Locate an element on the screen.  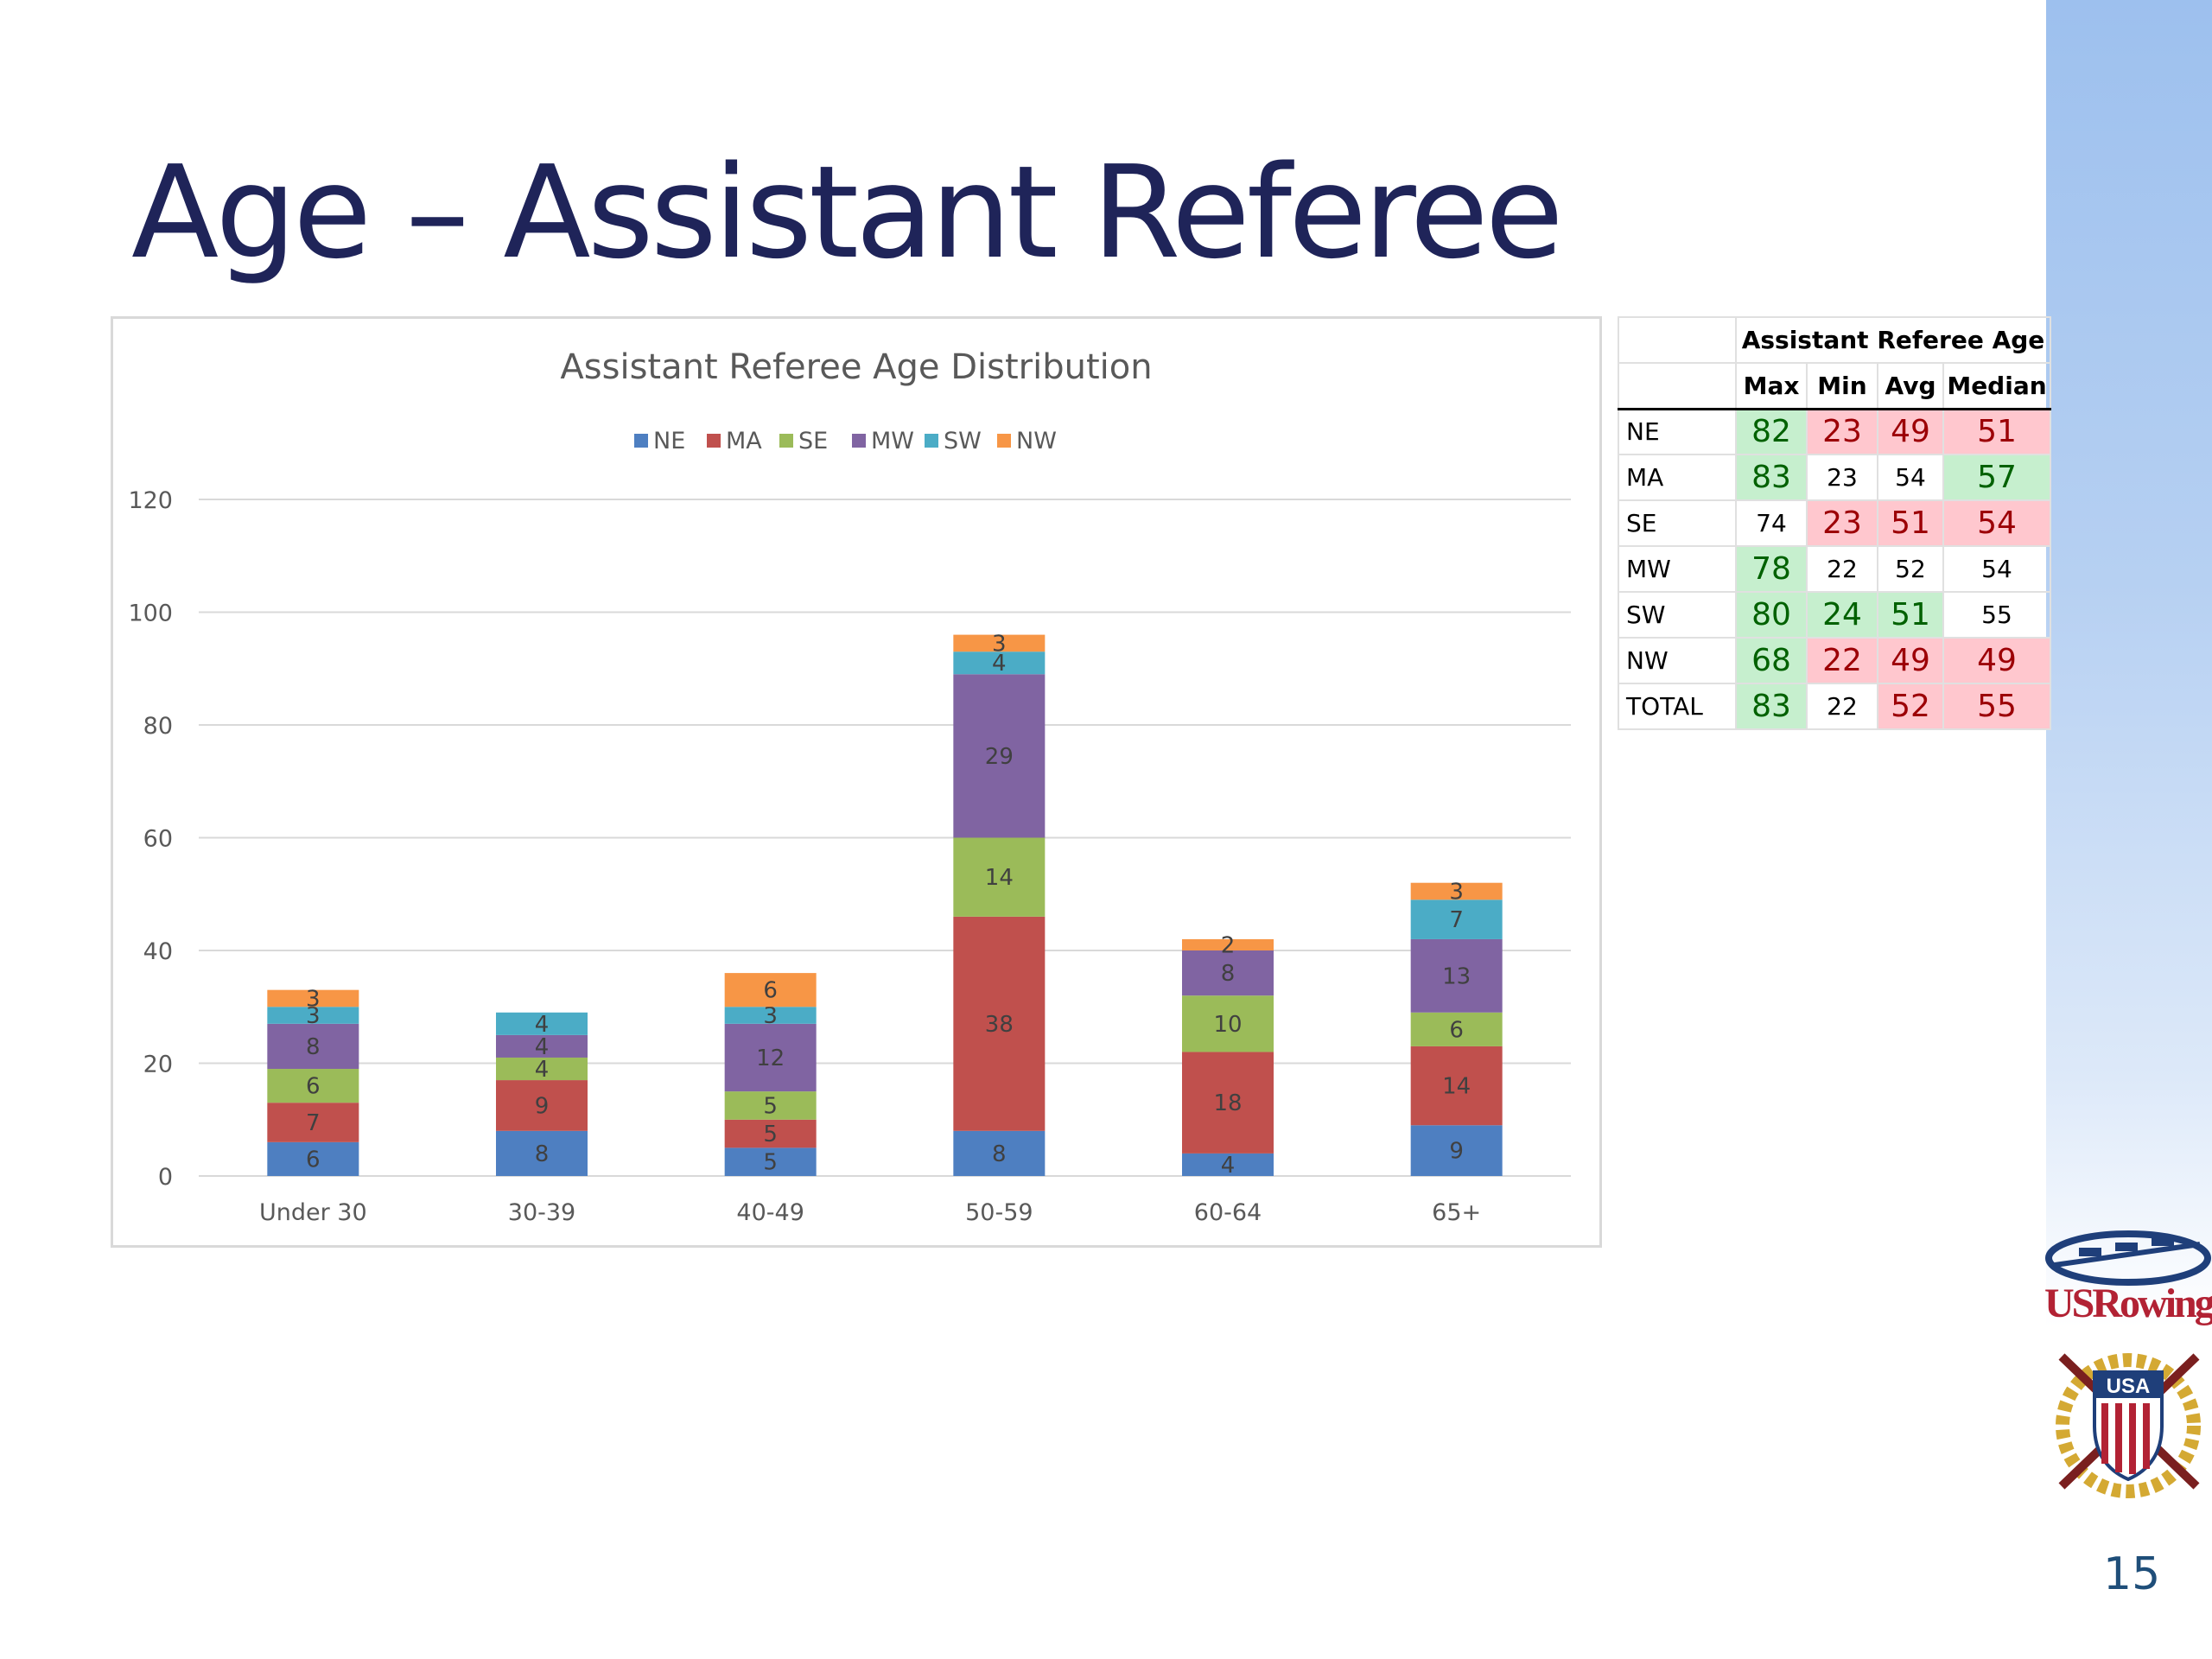
bar-stack-2: 5 5 5 12 36 is located at coordinates (770, 1074).